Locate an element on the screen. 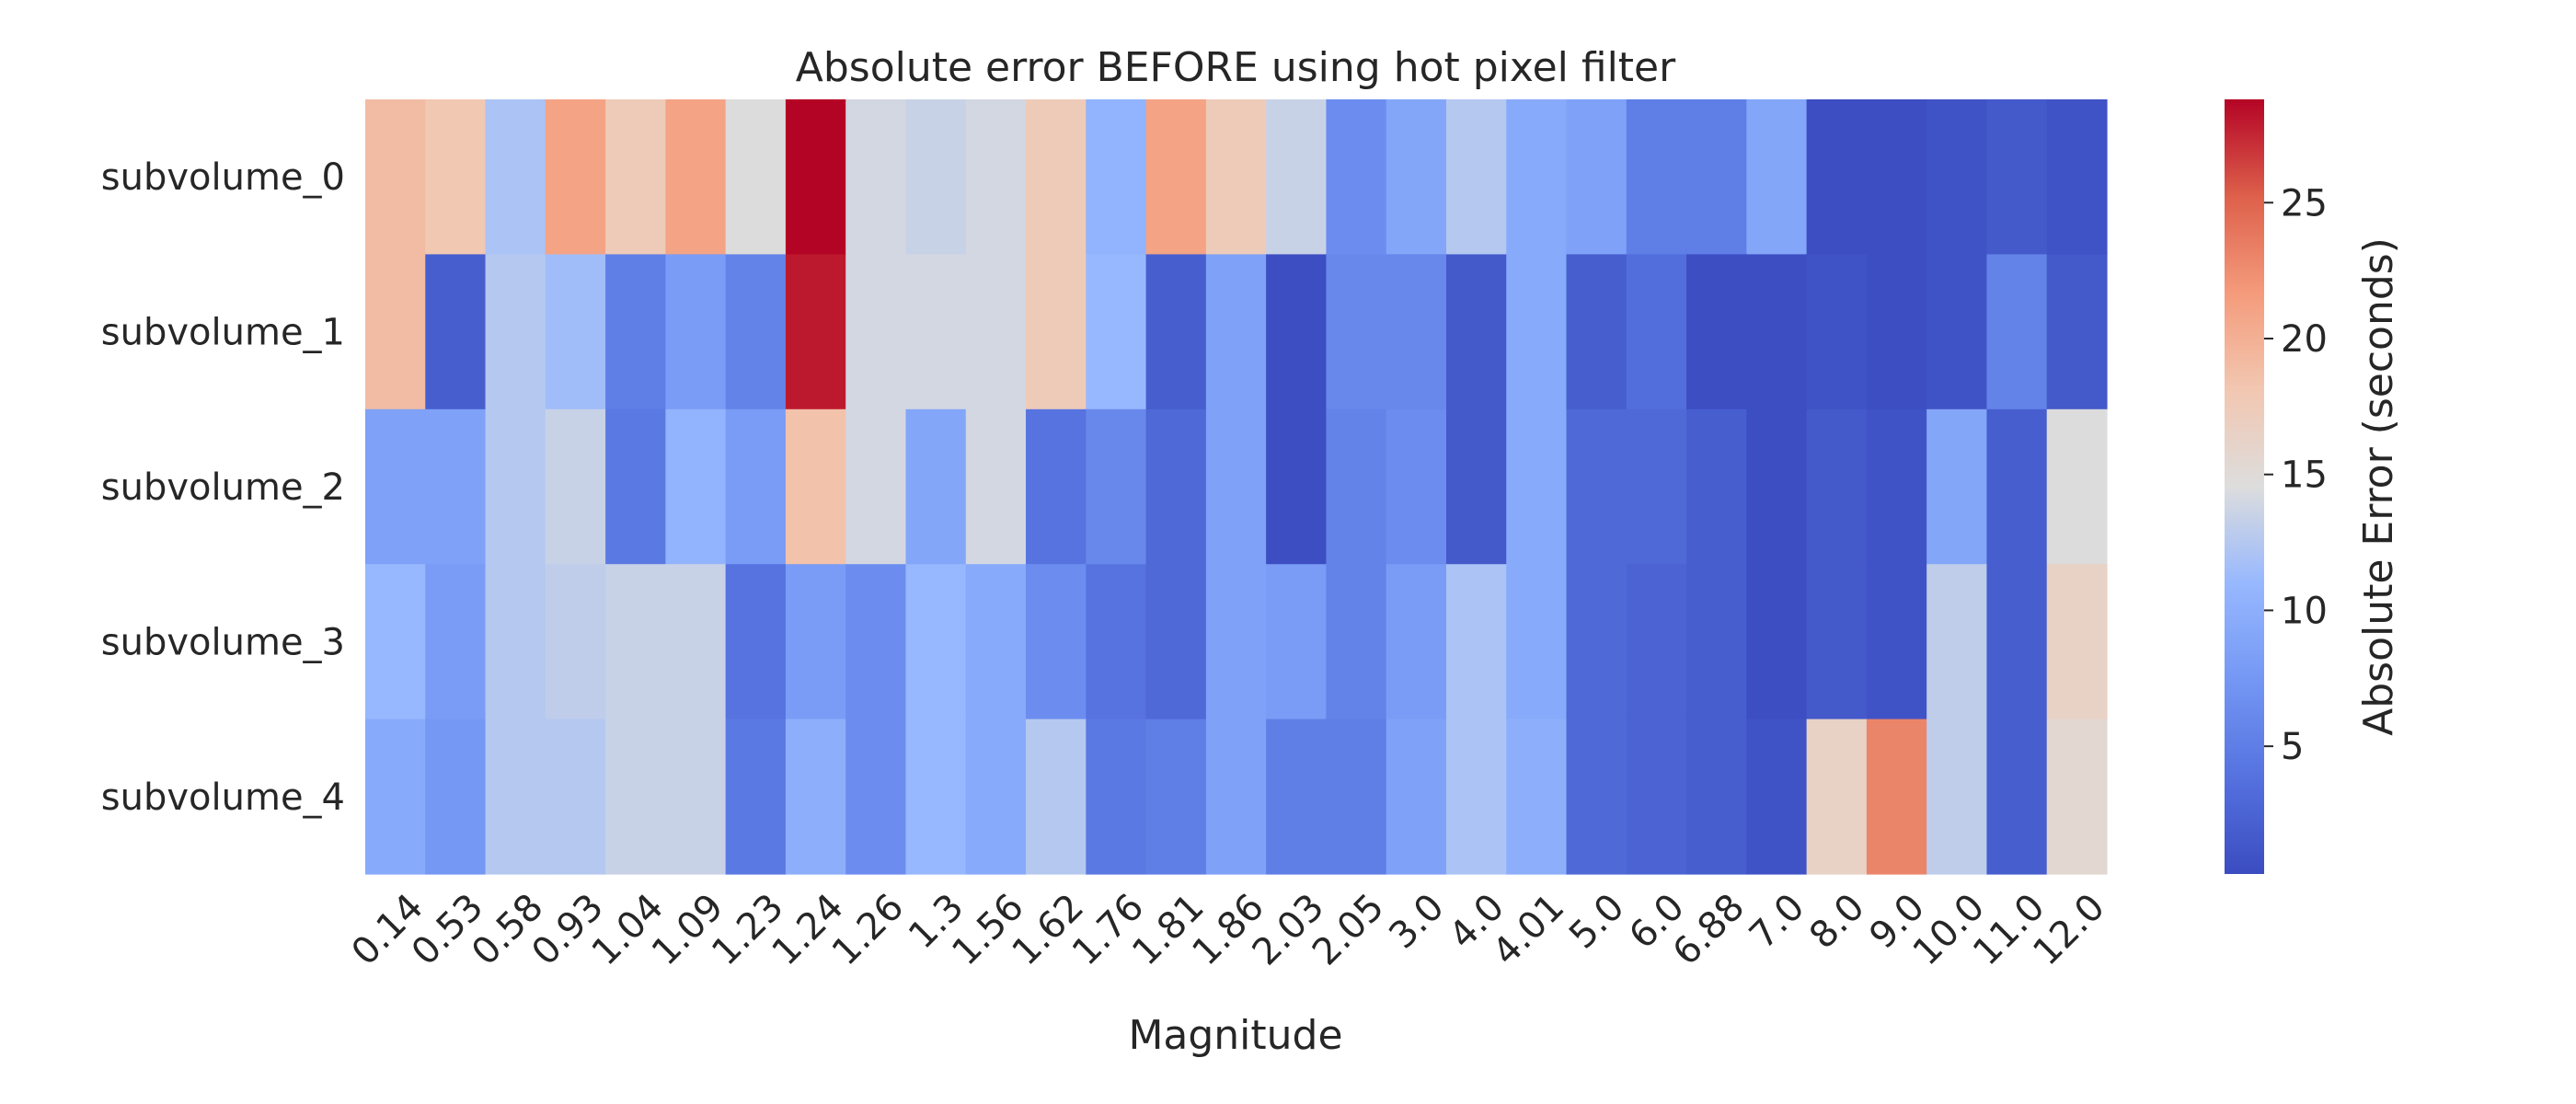  y-tick-label: subvolume_0 is located at coordinates (223, 177).